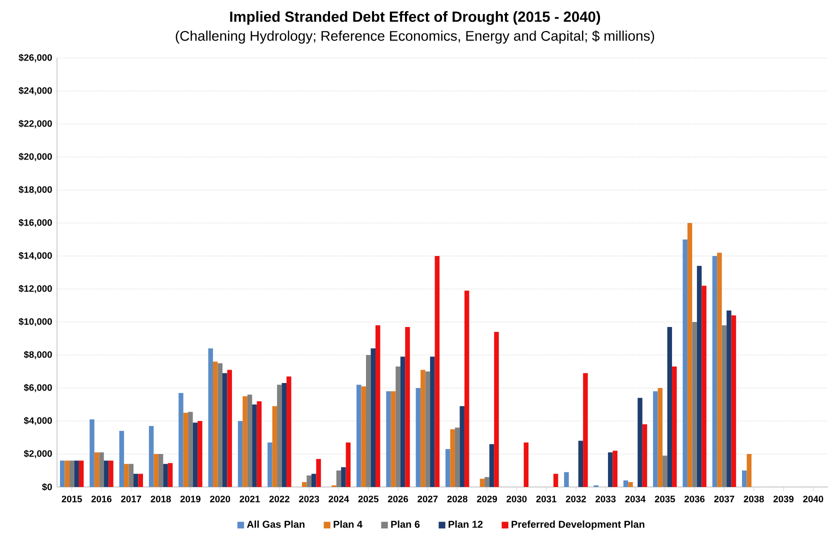 The width and height of the screenshot is (830, 537). I want to click on y-tick-label: $6,000, so click(38, 388).